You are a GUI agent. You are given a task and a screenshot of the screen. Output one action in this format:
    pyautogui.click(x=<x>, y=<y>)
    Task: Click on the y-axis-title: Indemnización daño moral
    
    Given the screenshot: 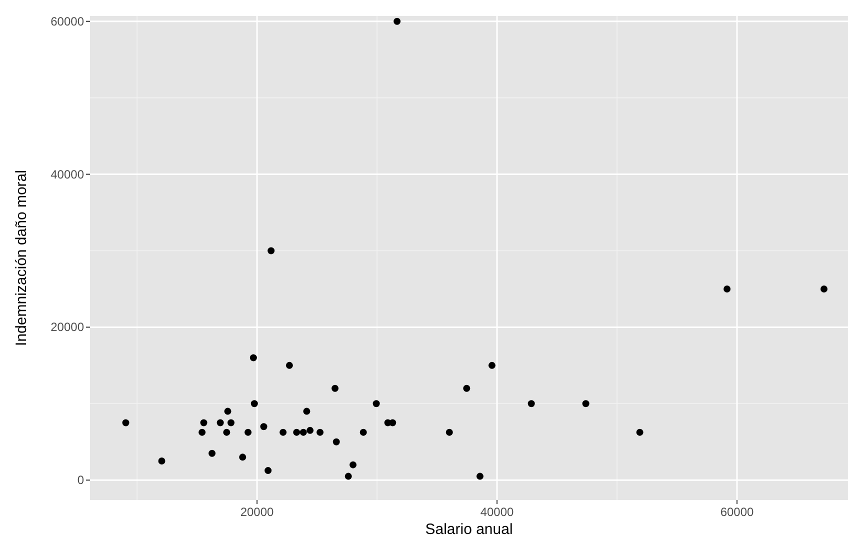 What is the action you would take?
    pyautogui.click(x=21, y=258)
    